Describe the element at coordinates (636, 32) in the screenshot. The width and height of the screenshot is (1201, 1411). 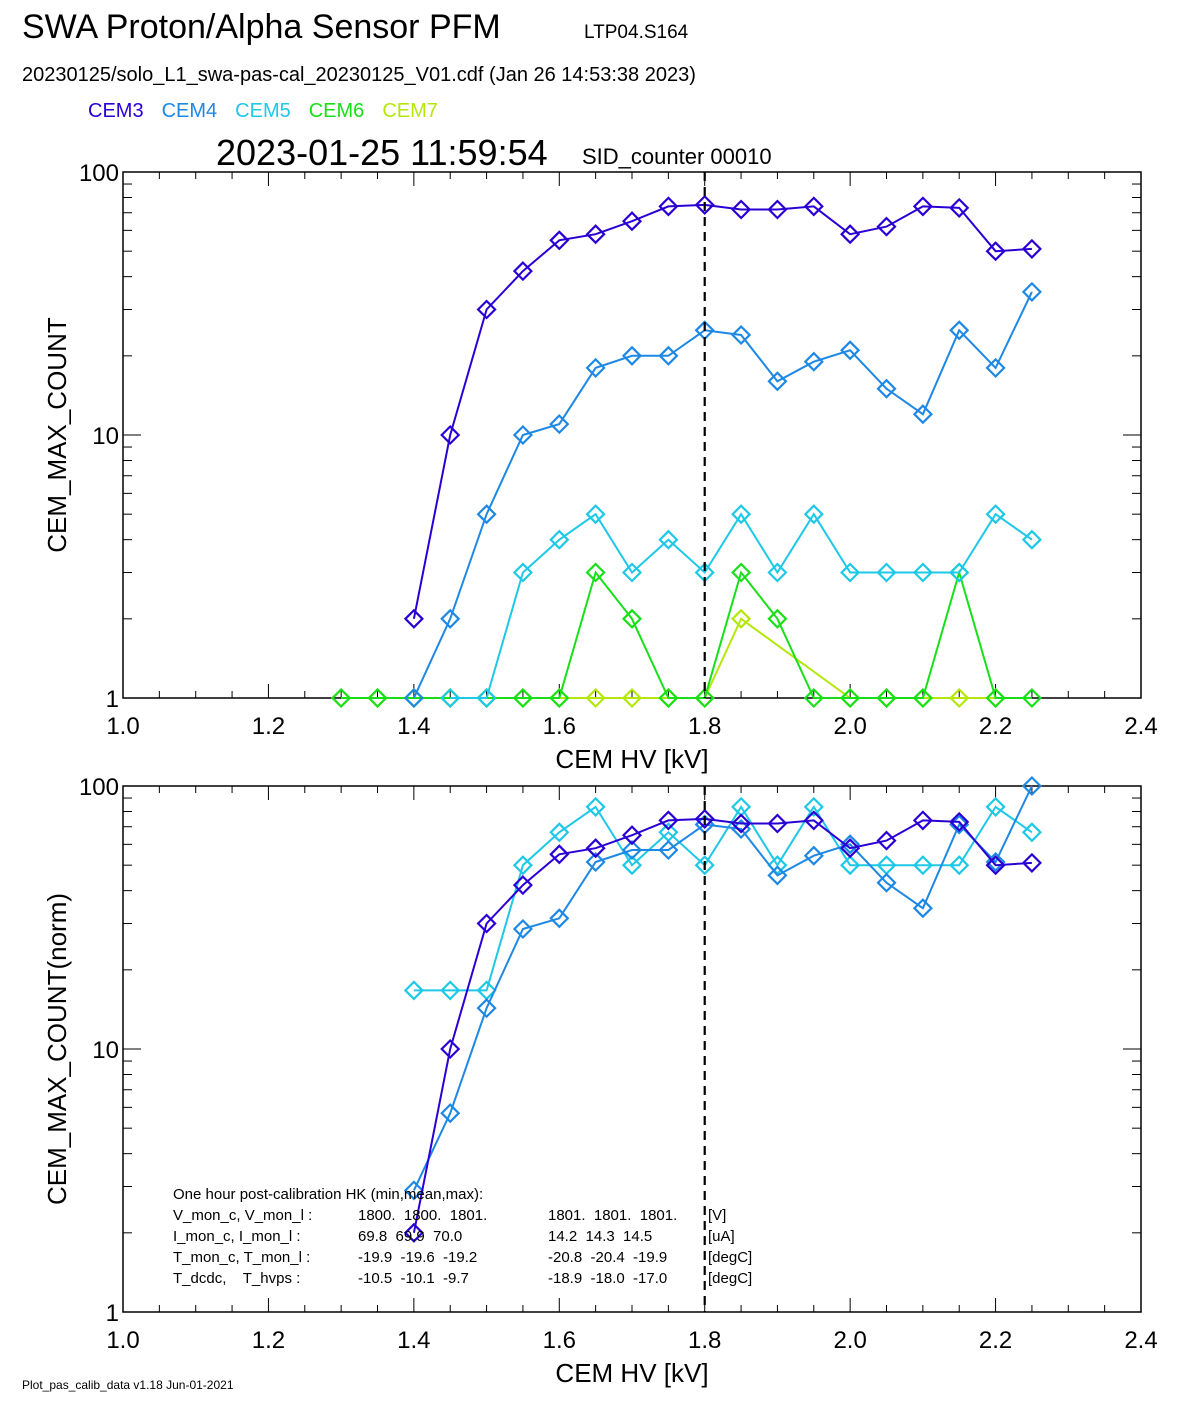
I see `chart-title-code: LTP04.S164` at that location.